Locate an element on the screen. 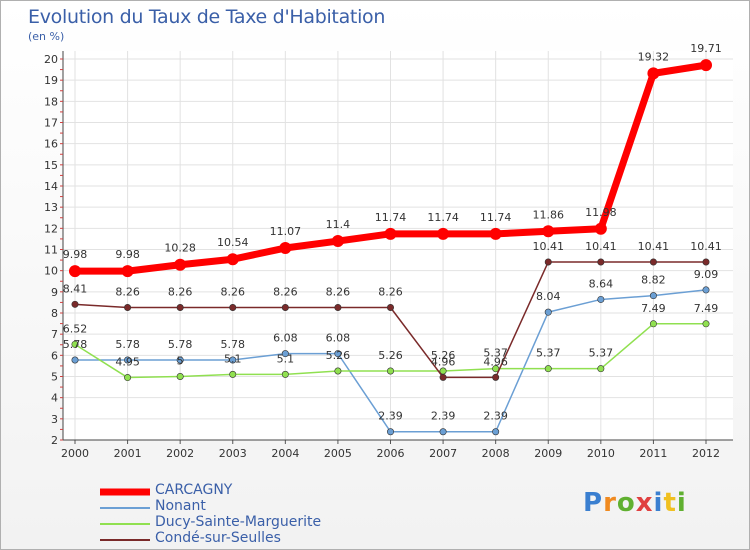  y-tick-label: 9 is located at coordinates (54, 292).